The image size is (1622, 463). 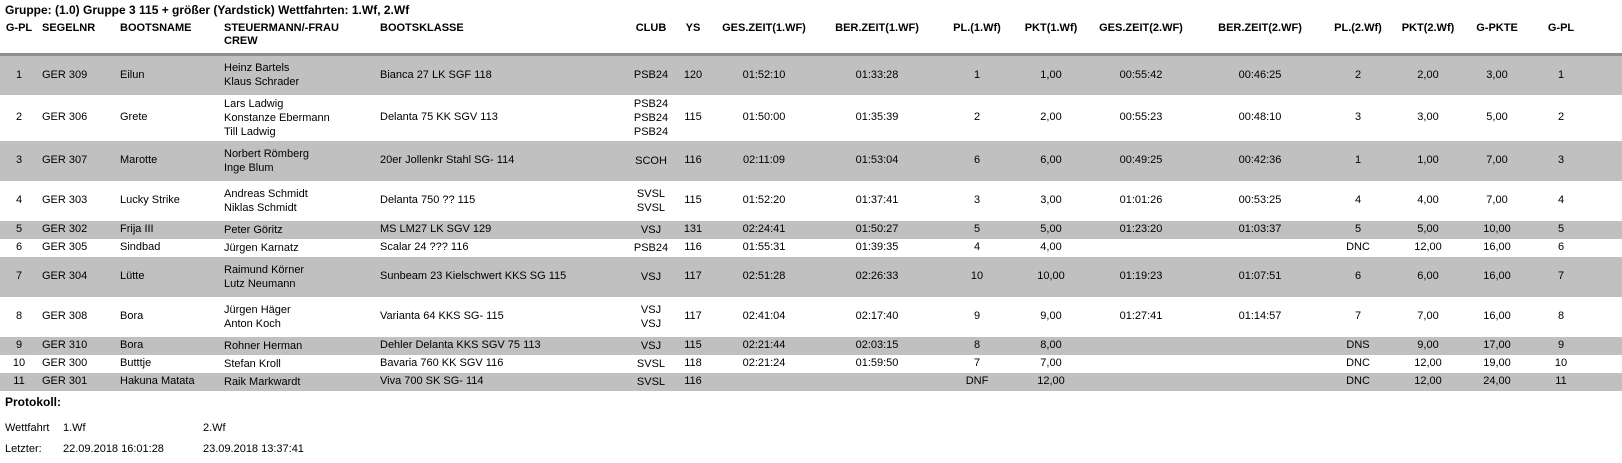 What do you see at coordinates (1141, 229) in the screenshot?
I see `cell-ges-zeit-2wf: 01:23:20` at bounding box center [1141, 229].